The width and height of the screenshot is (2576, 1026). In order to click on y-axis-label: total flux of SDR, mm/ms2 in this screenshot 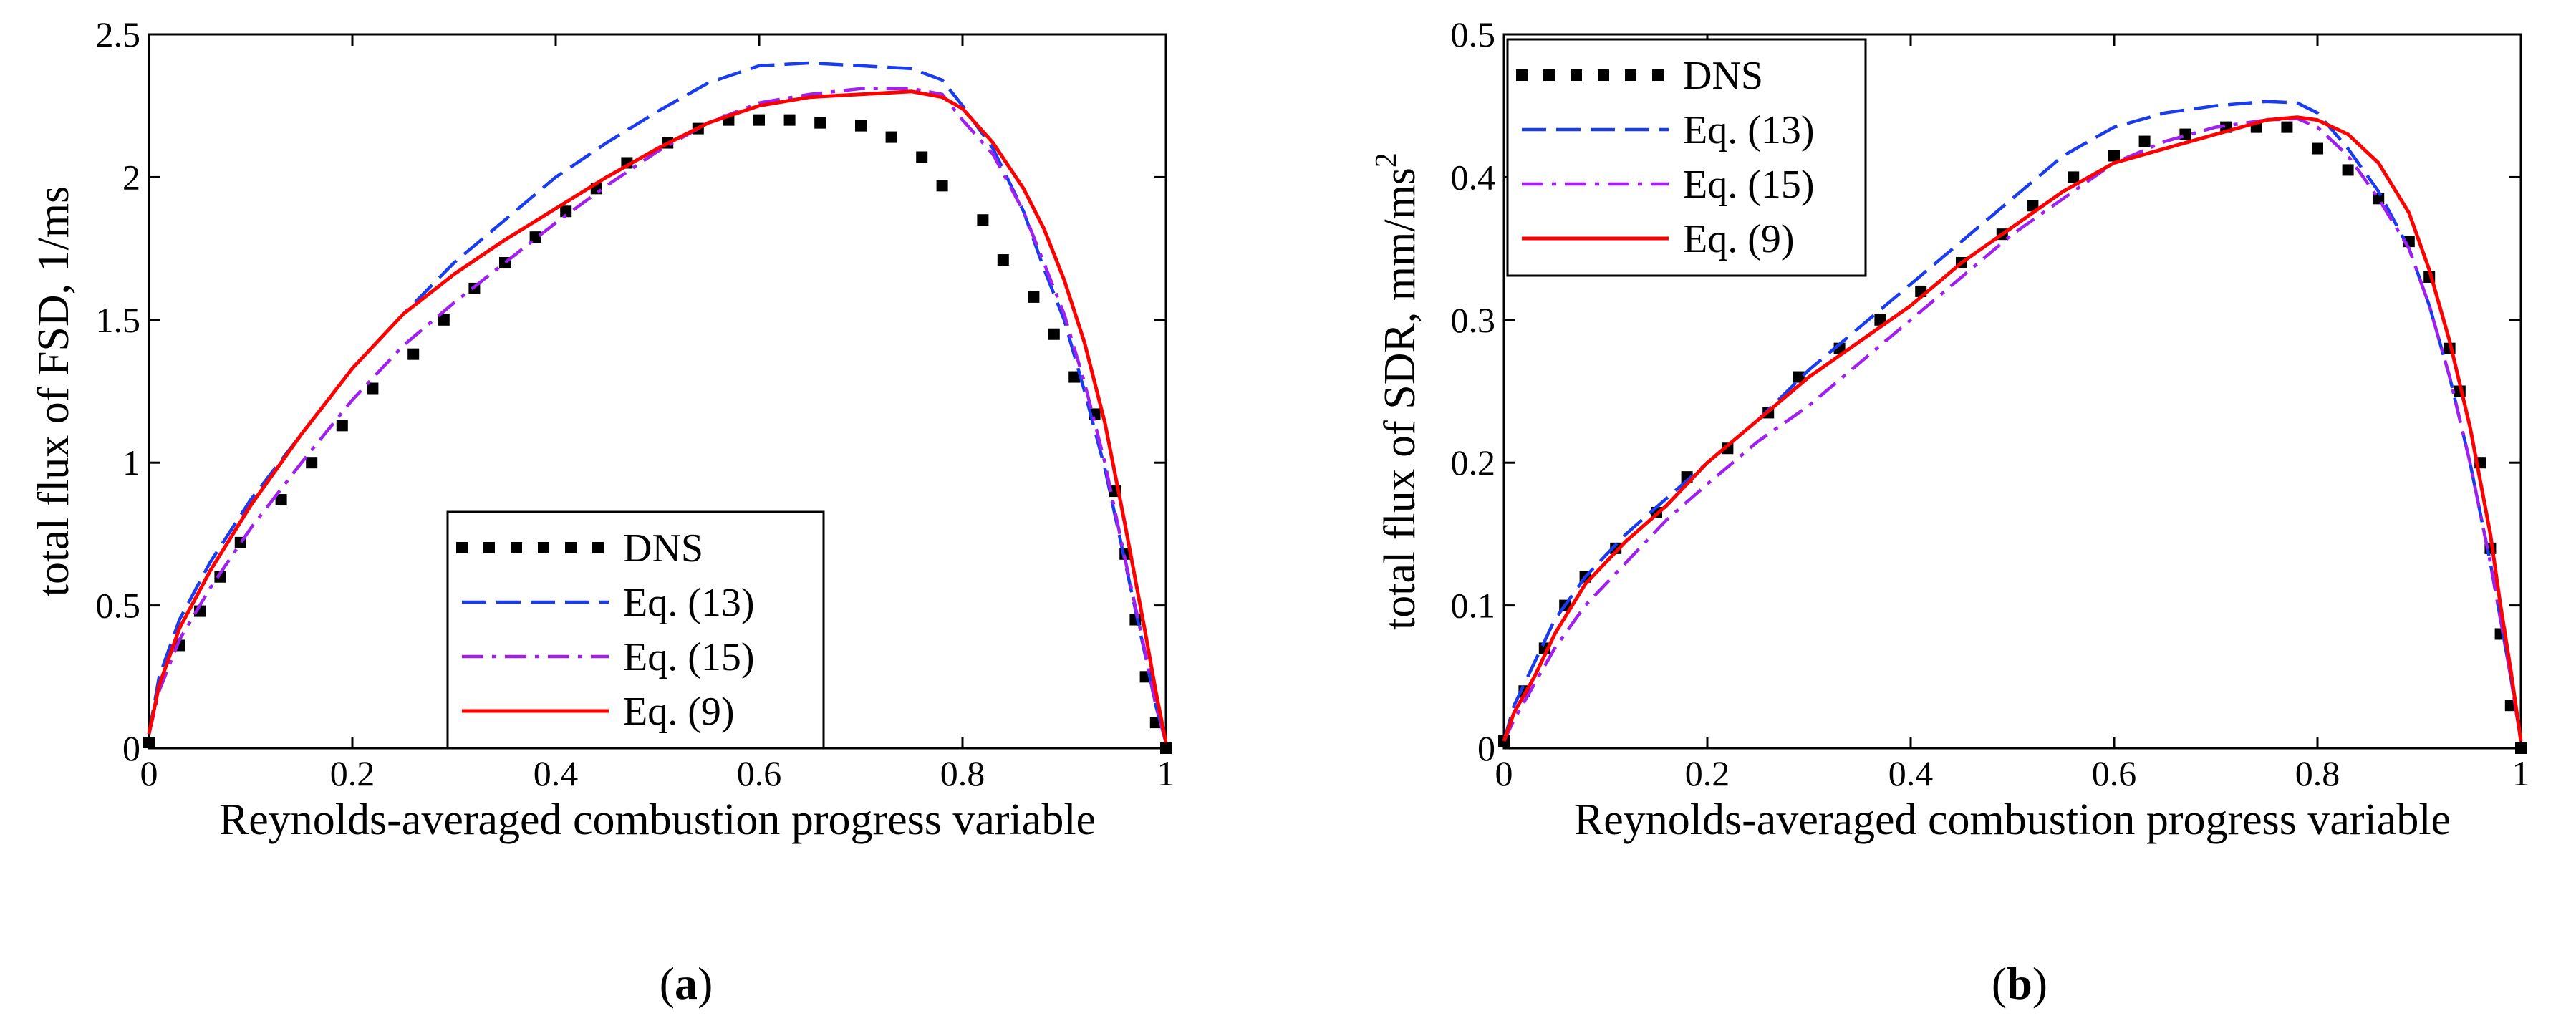, I will do `click(1397, 391)`.